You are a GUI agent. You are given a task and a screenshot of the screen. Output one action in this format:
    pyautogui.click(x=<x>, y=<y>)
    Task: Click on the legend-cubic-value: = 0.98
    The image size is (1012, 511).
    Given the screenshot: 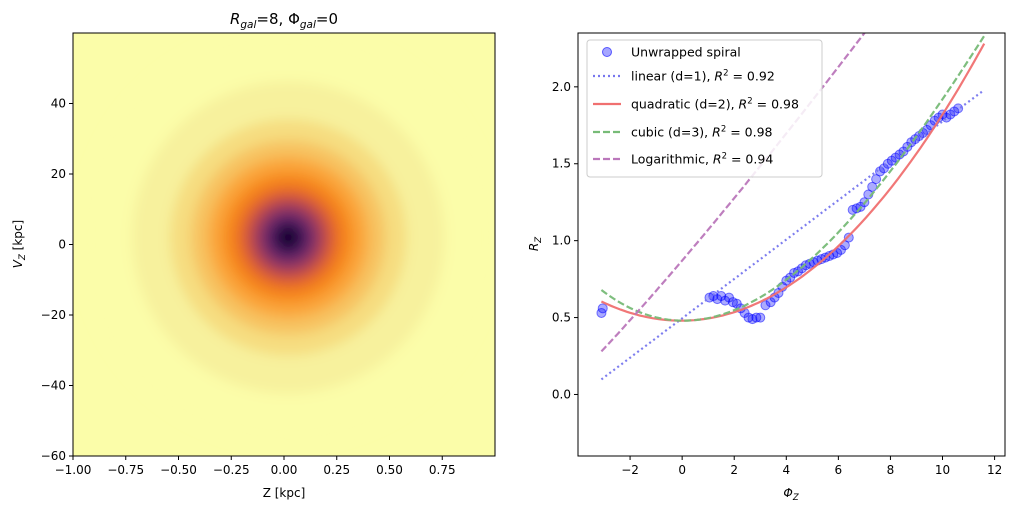 What is the action you would take?
    pyautogui.click(x=749, y=132)
    